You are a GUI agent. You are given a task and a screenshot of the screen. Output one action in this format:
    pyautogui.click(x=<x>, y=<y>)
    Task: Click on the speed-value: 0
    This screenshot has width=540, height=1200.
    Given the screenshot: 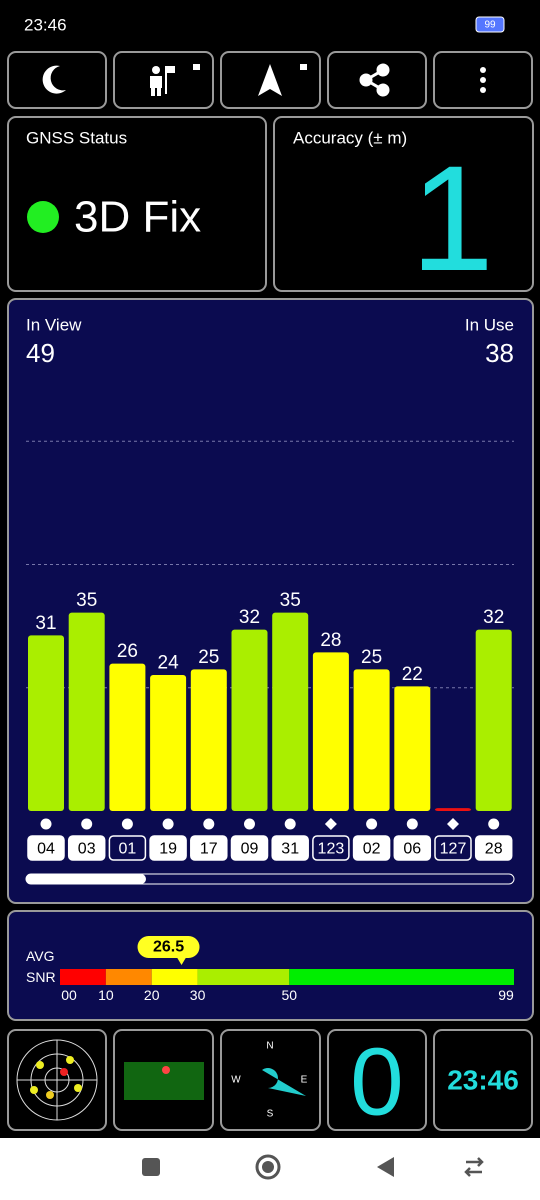 What is the action you would take?
    pyautogui.click(x=376, y=1082)
    